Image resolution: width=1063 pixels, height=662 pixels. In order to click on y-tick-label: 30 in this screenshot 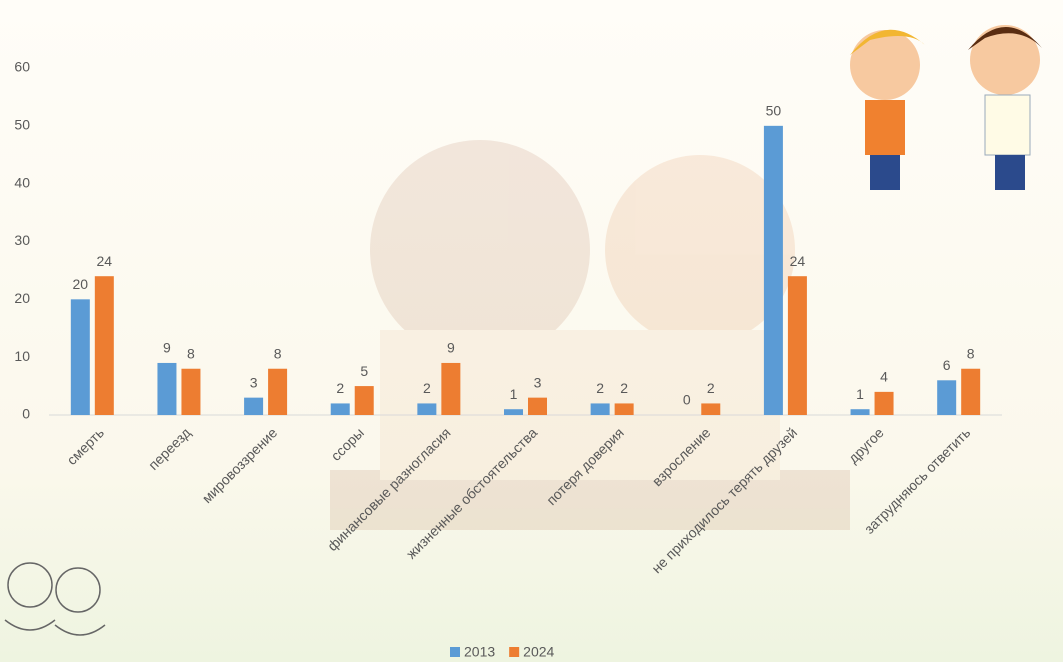, I will do `click(22, 240)`.